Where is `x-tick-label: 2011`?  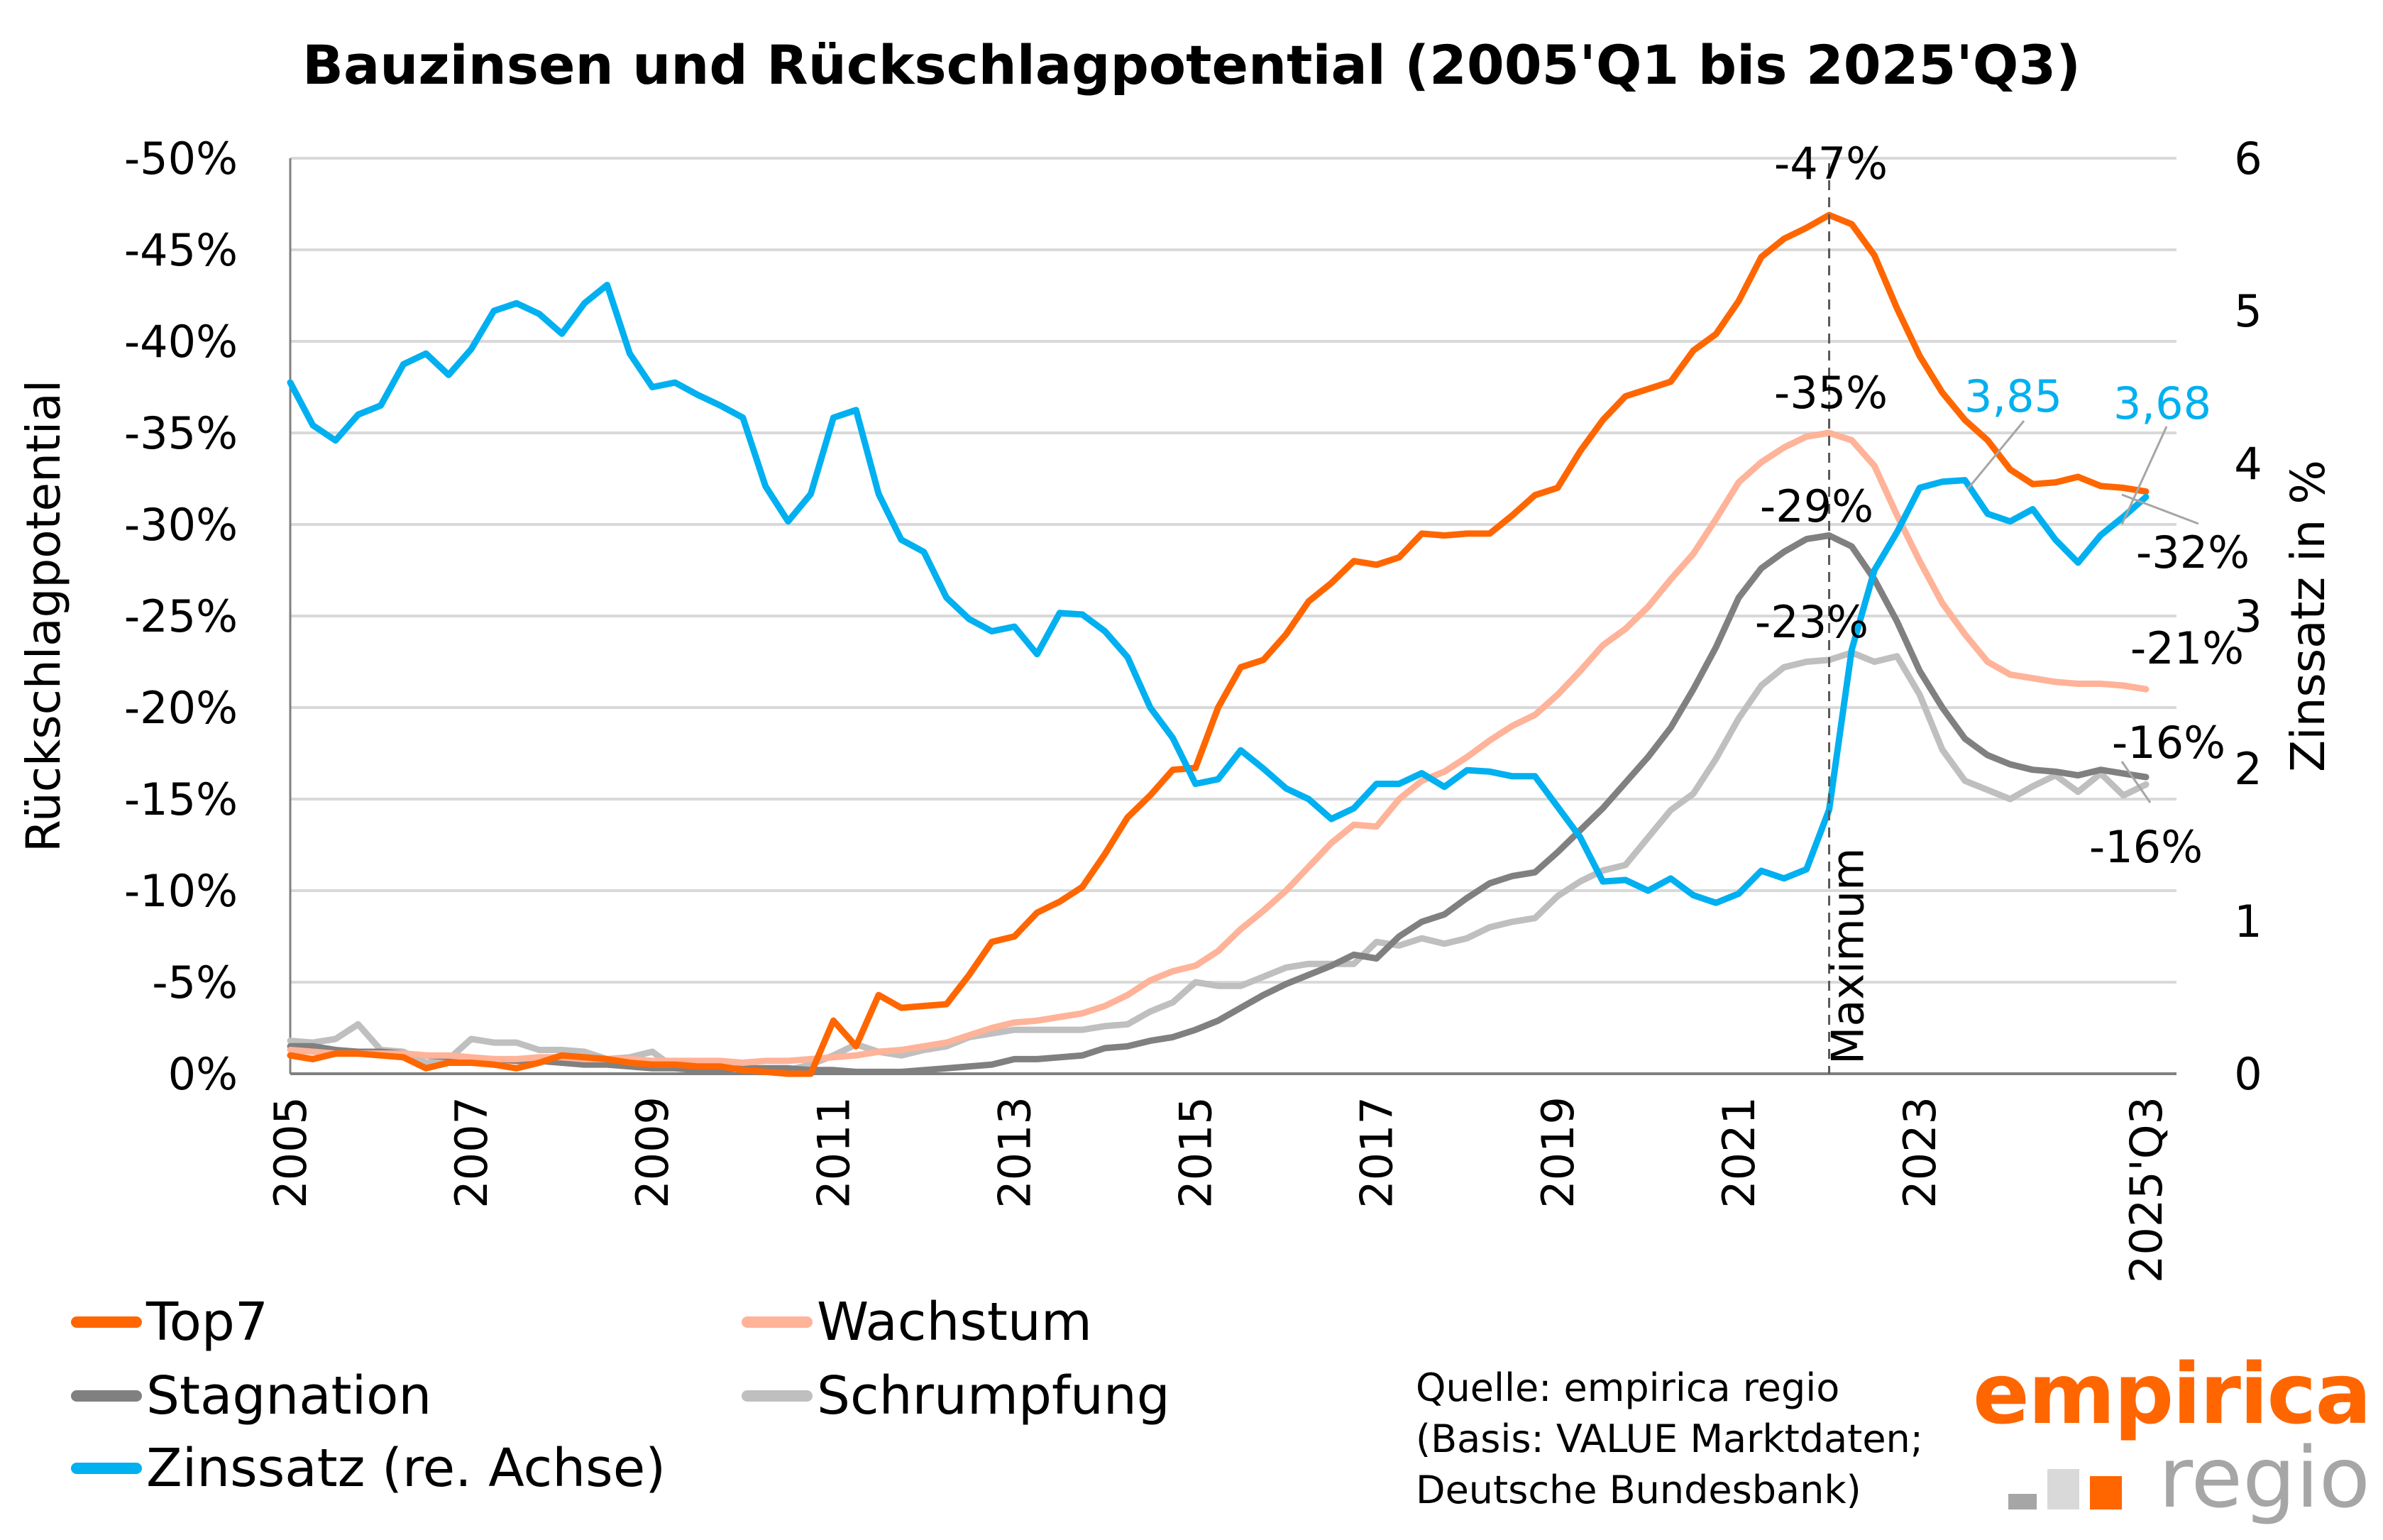 x-tick-label: 2011 is located at coordinates (833, 1152).